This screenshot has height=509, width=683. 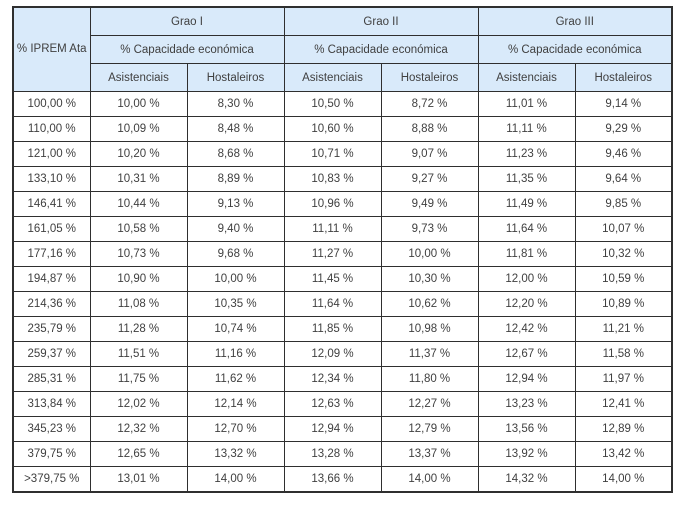 I want to click on value-cell: 12,63 %, so click(x=332, y=404).